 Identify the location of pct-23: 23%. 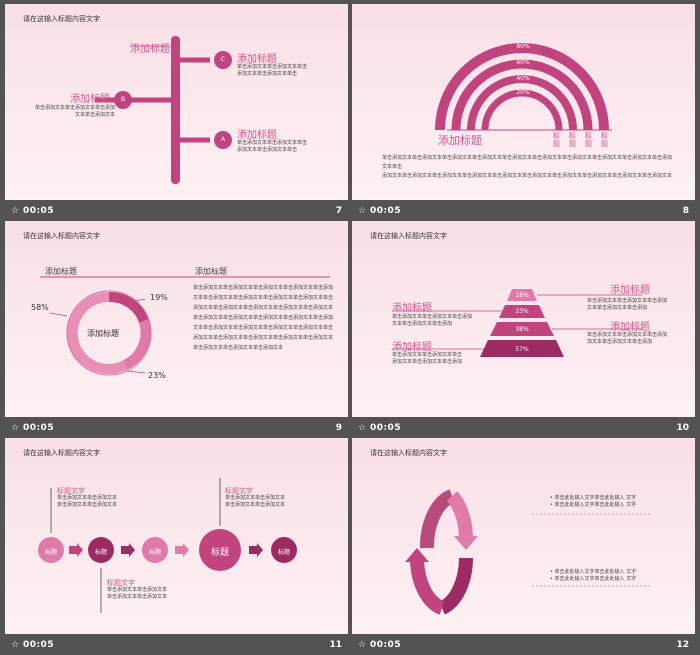
(157, 375).